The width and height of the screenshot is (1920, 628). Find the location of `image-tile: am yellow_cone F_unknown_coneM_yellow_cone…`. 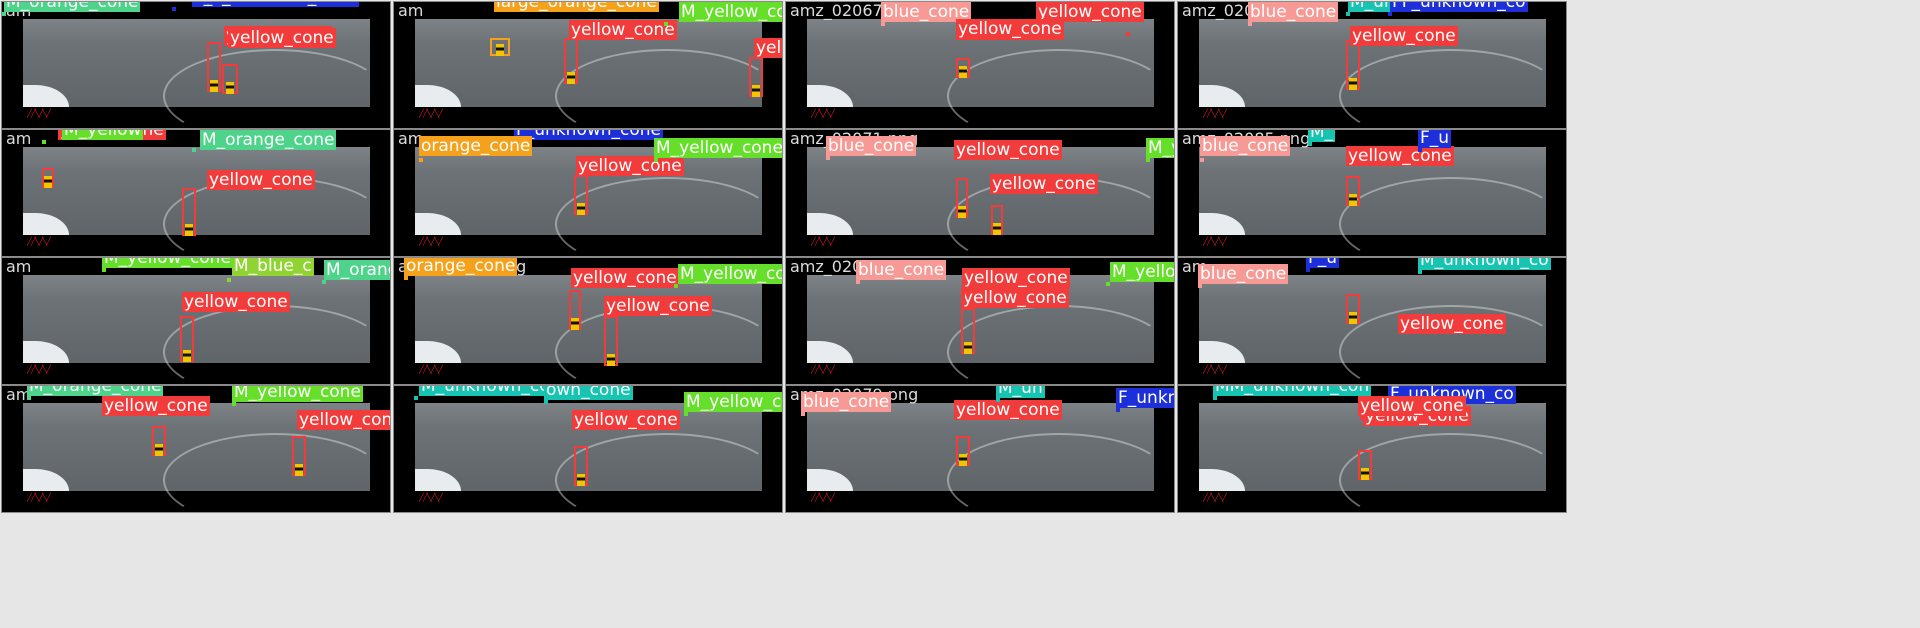

image-tile: am yellow_cone F_unknown_coneM_yellow_cone… is located at coordinates (588, 193).